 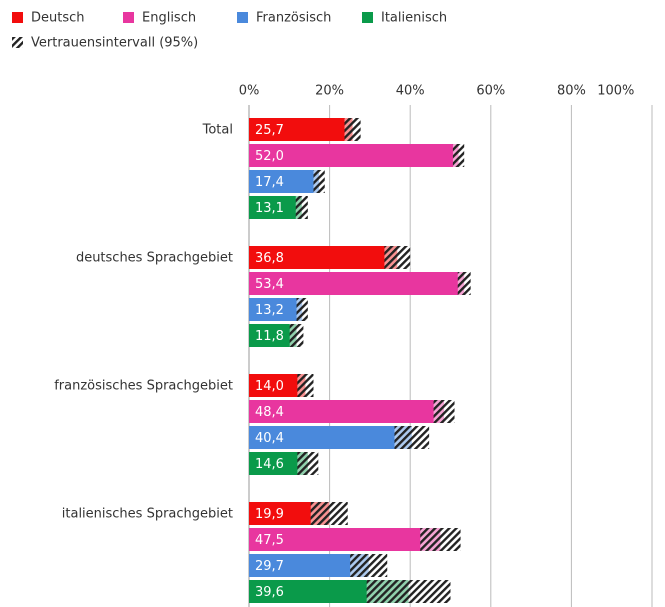 I want to click on value-label: 25,7, so click(x=269, y=130).